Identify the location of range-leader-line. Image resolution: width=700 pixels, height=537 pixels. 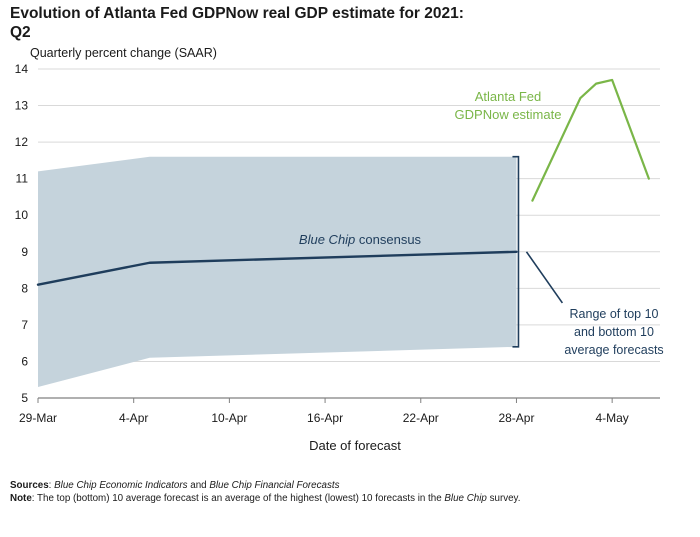
(544, 277).